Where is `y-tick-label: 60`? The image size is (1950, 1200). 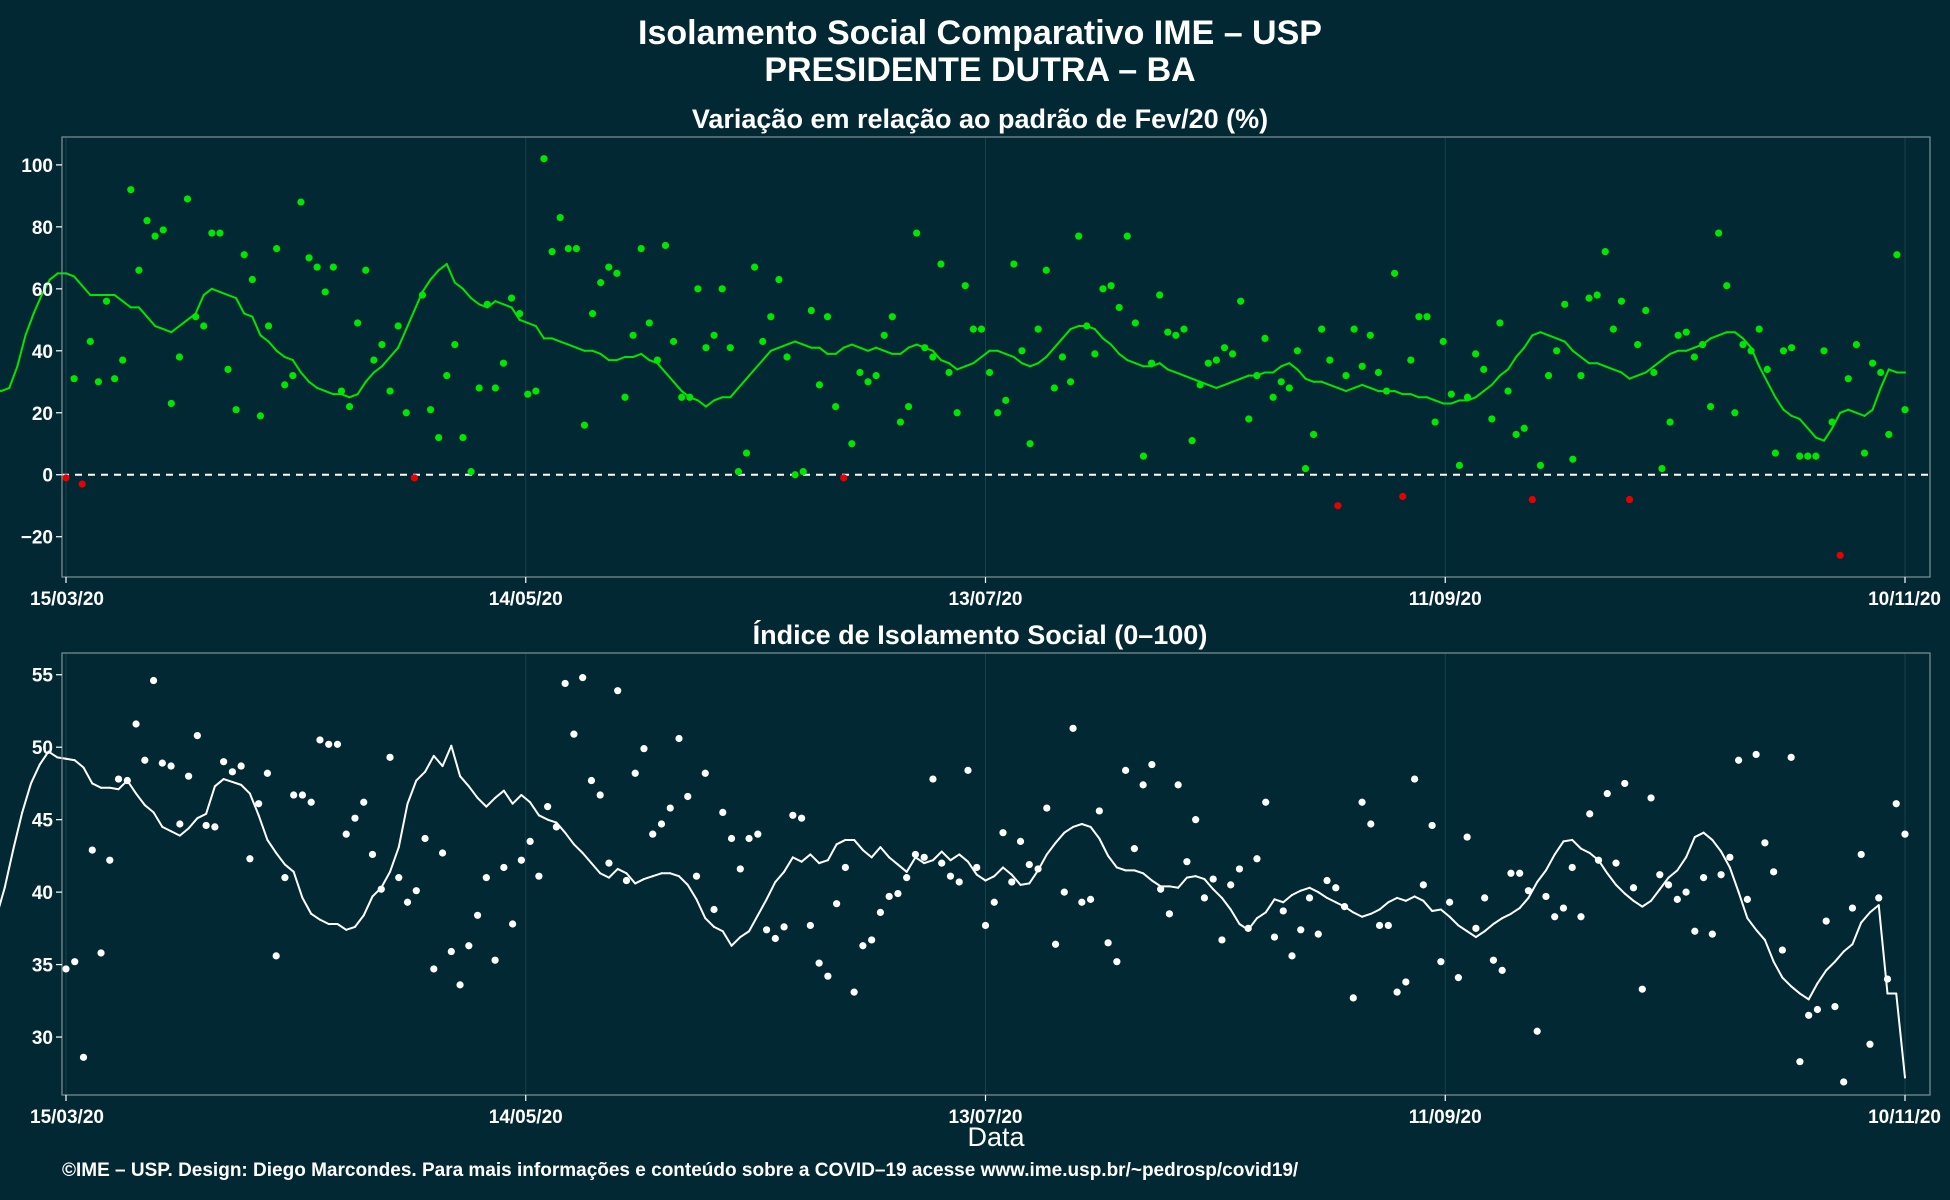
y-tick-label: 60 is located at coordinates (42, 290).